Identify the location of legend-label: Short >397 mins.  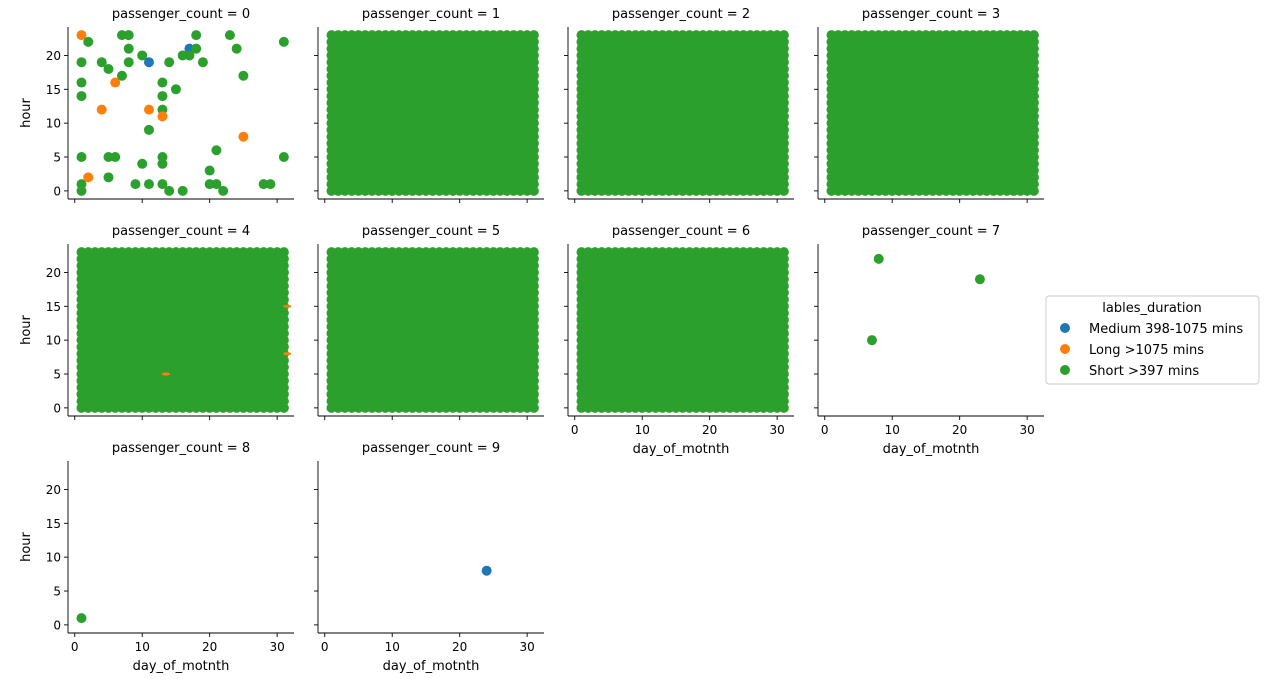
(1144, 371).